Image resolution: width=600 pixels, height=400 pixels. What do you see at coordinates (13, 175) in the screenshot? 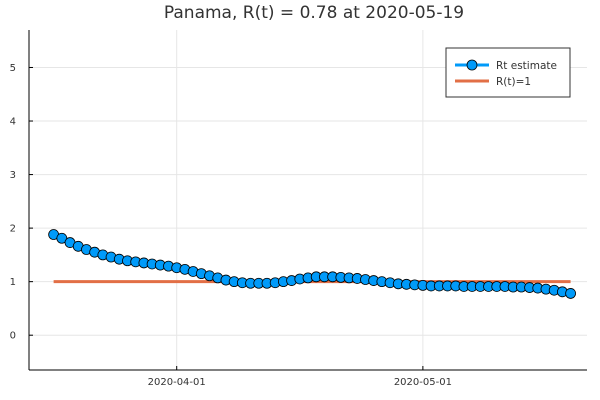
I see `y-tick-label: 3` at bounding box center [13, 175].